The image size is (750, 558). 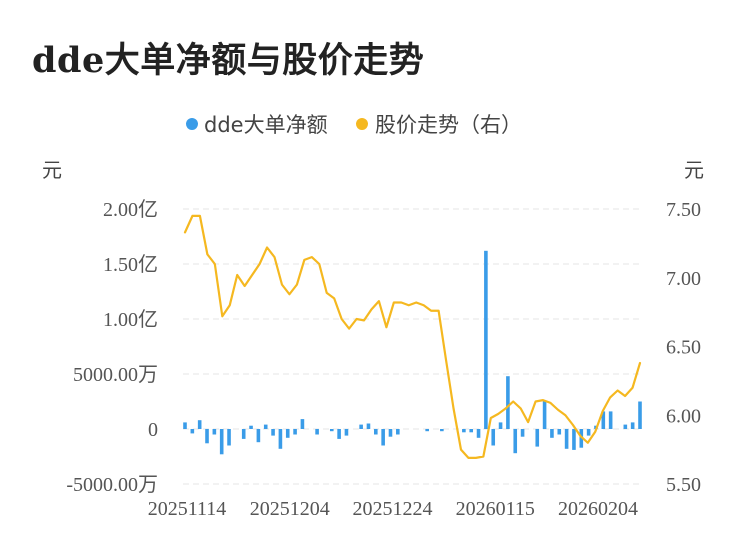 What do you see at coordinates (598, 509) in the screenshot?
I see `x-tick-label: 20260204` at bounding box center [598, 509].